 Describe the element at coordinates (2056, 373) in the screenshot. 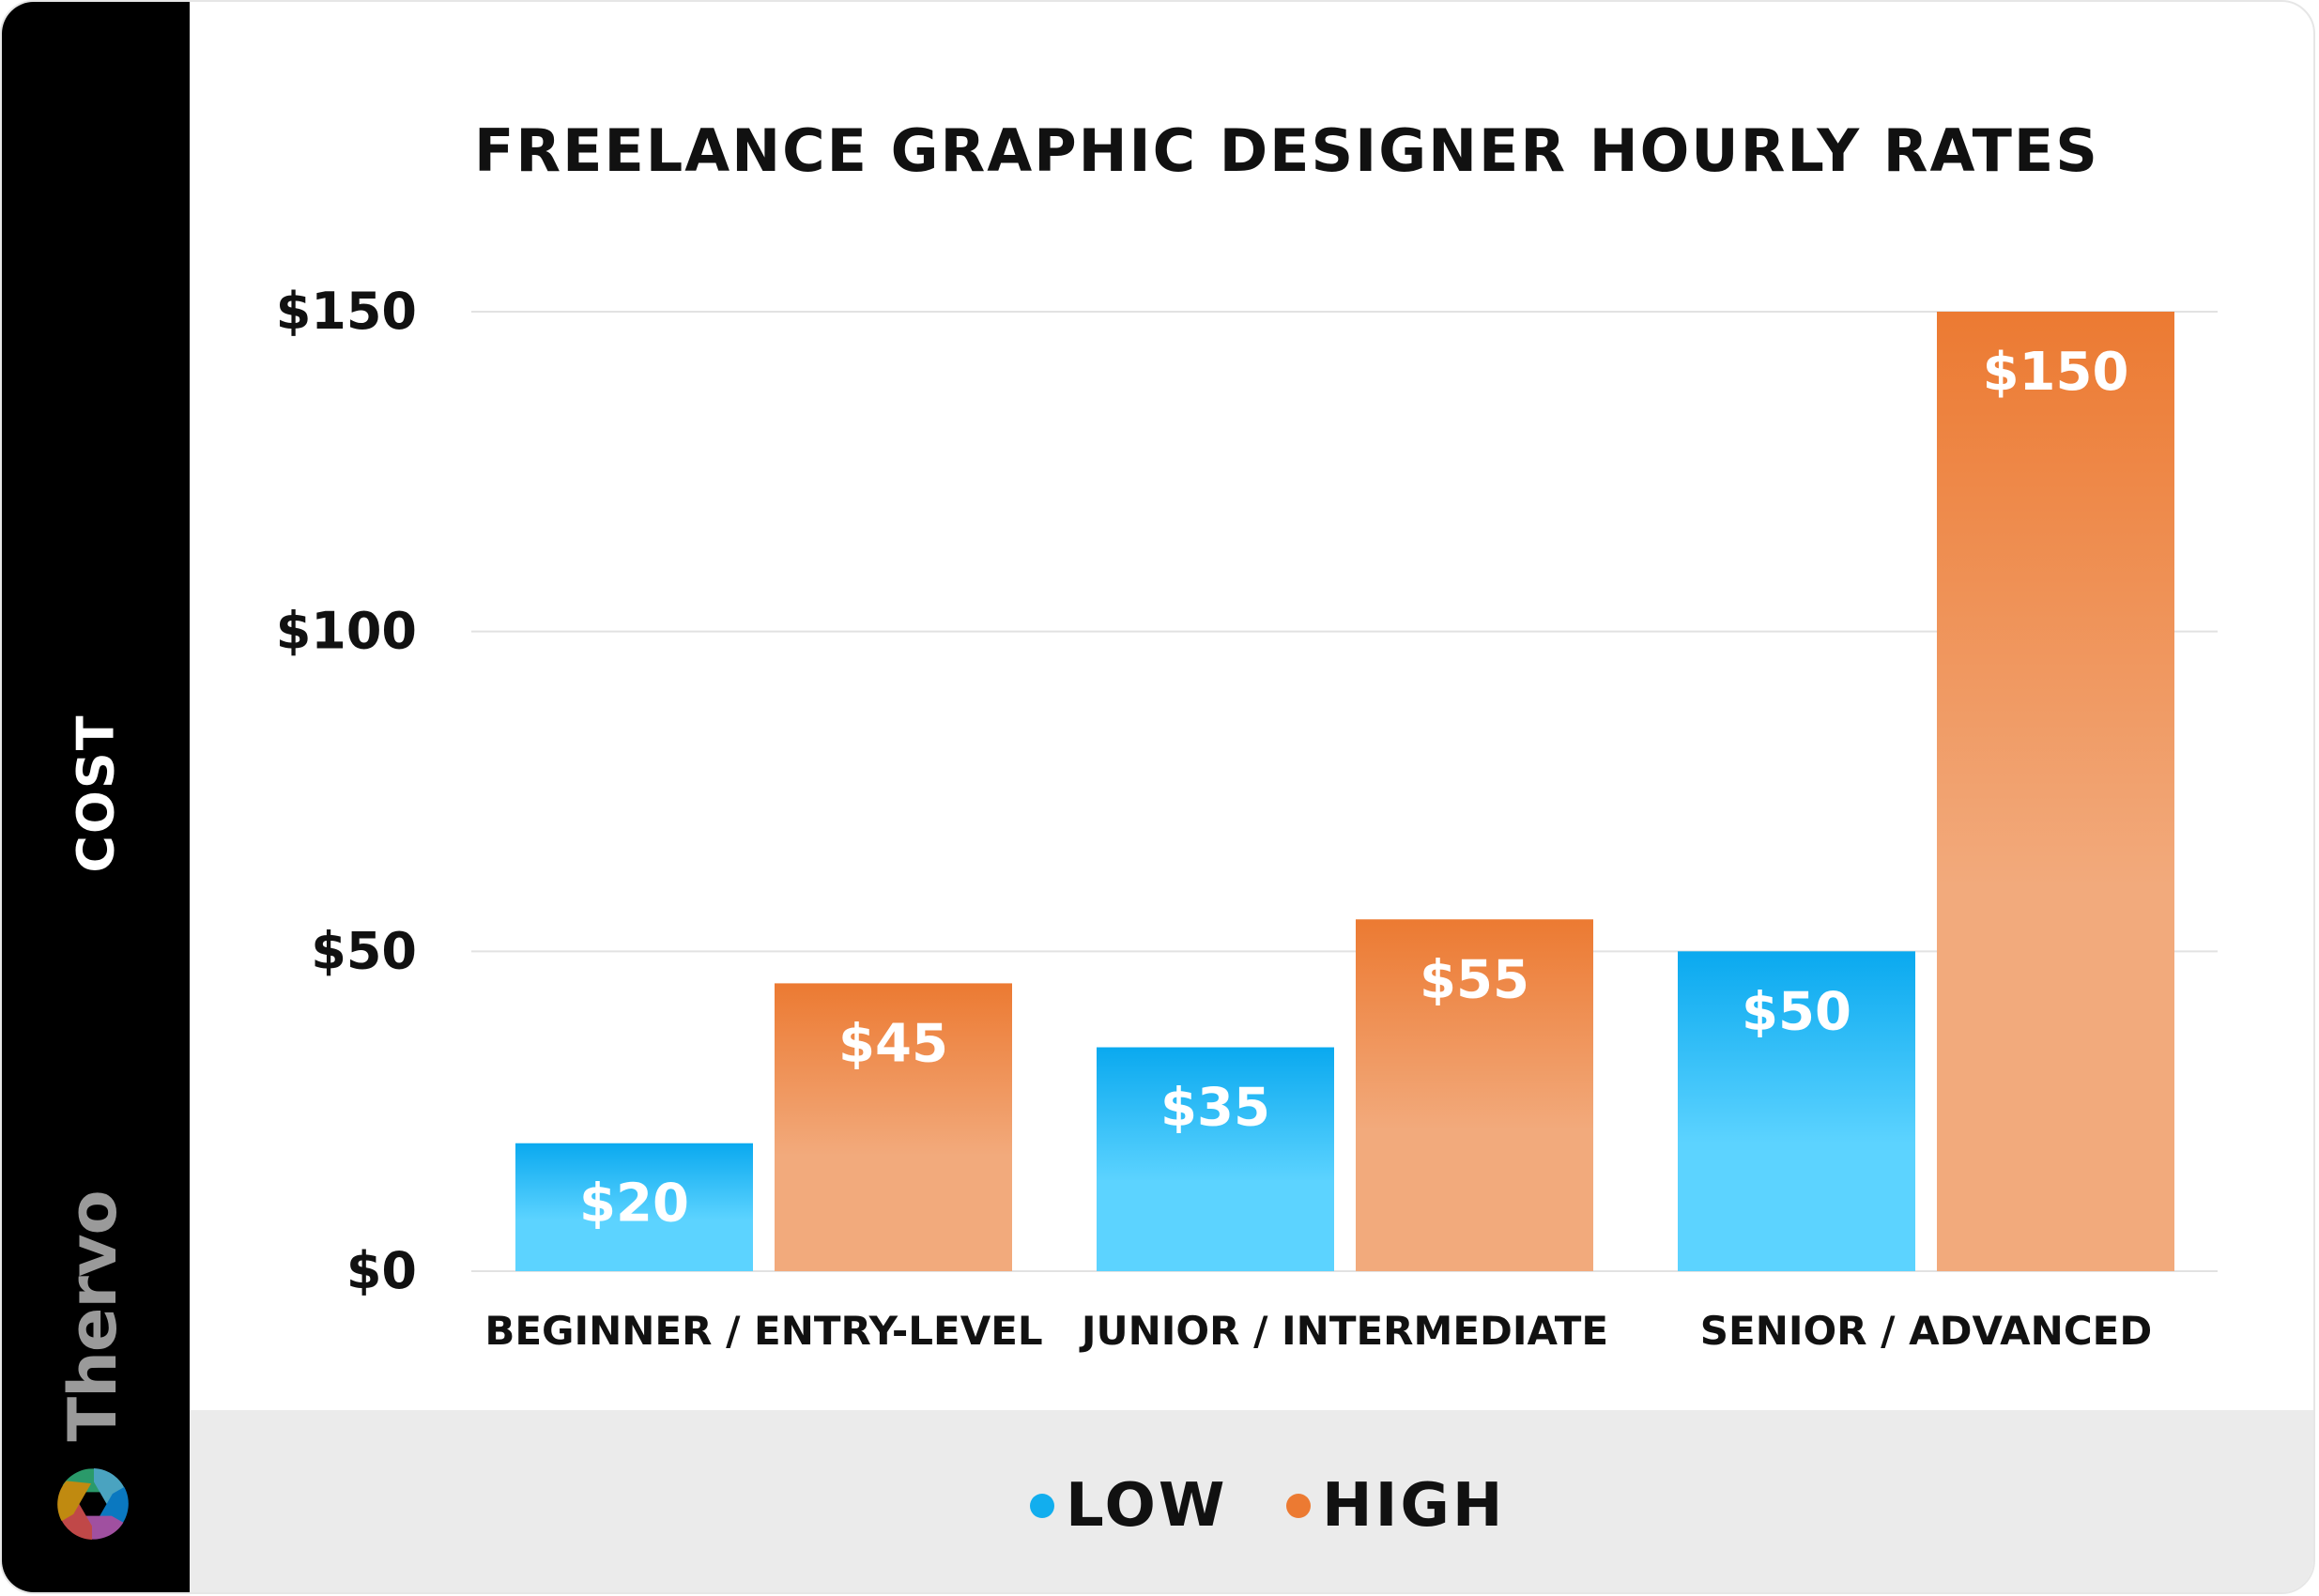

I see `data-label: $150` at that location.